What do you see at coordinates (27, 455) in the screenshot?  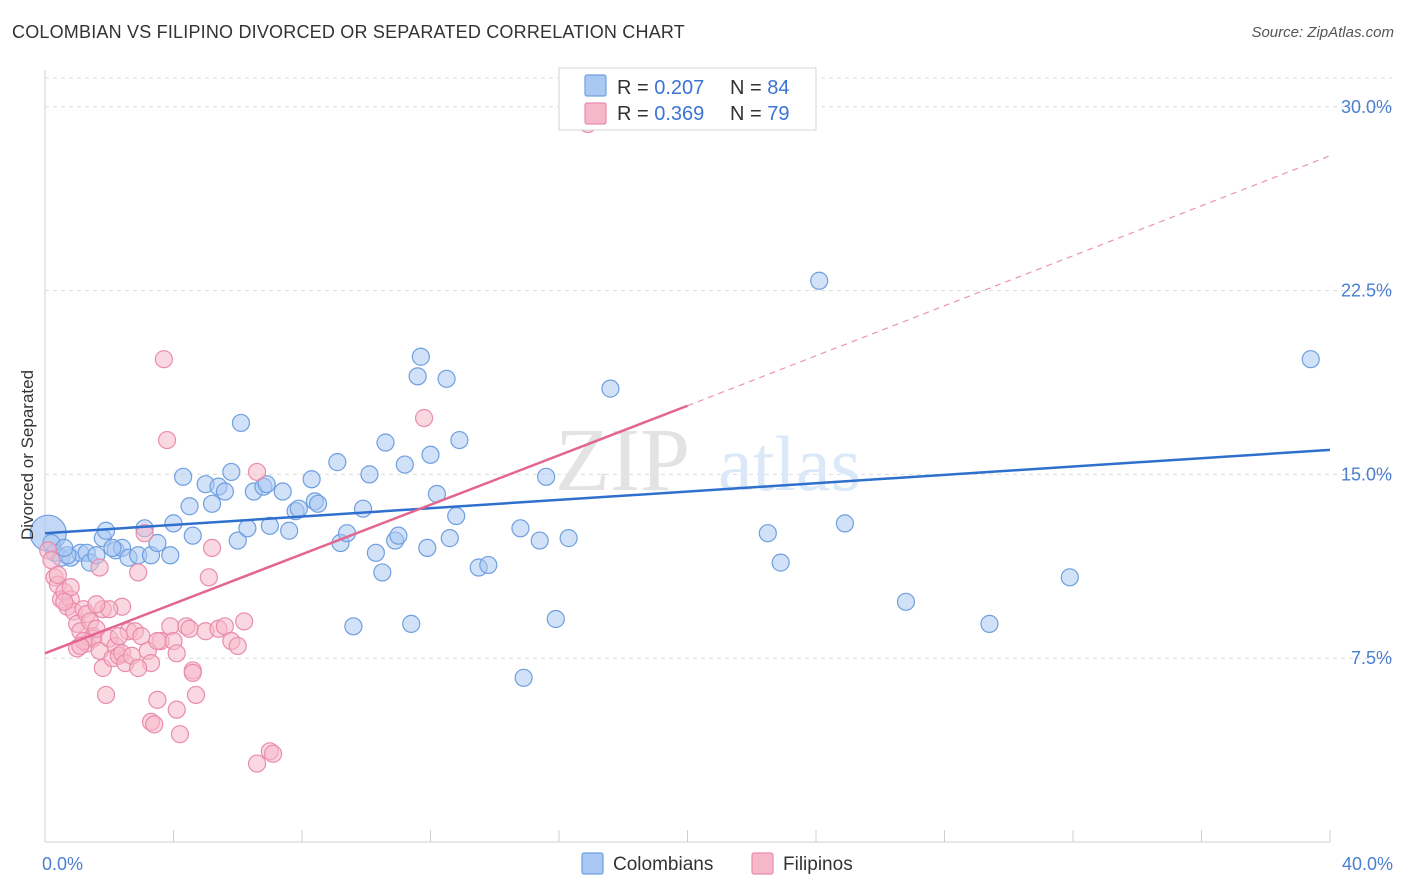 I see `y-axis-title: Divorced or Separated` at bounding box center [27, 455].